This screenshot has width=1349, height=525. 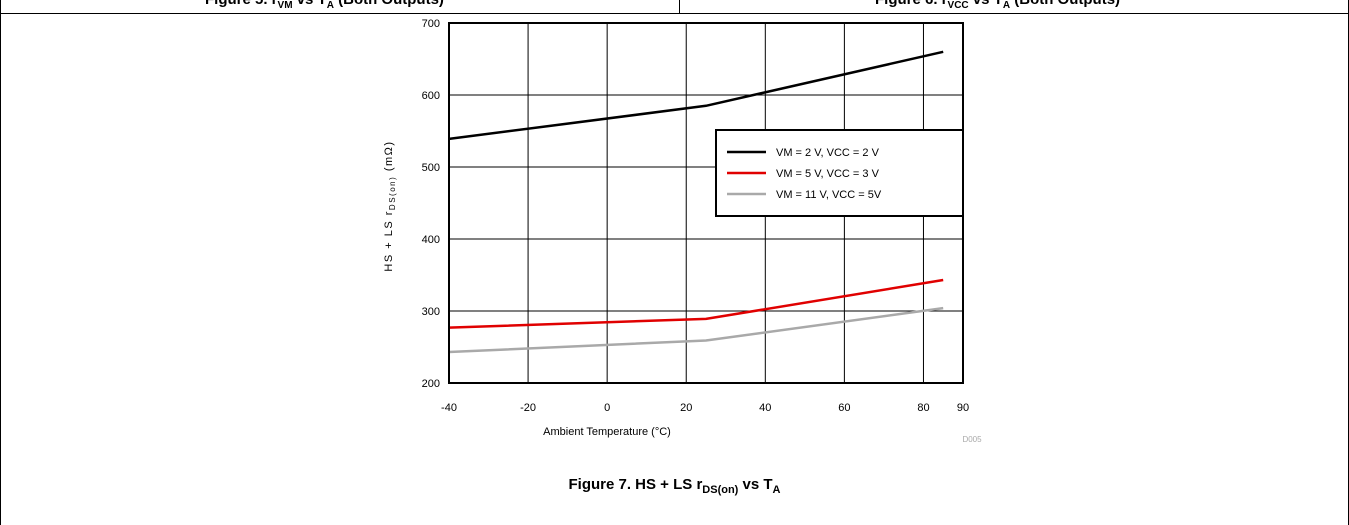 I want to click on x-tick-label: 40, so click(x=765, y=408).